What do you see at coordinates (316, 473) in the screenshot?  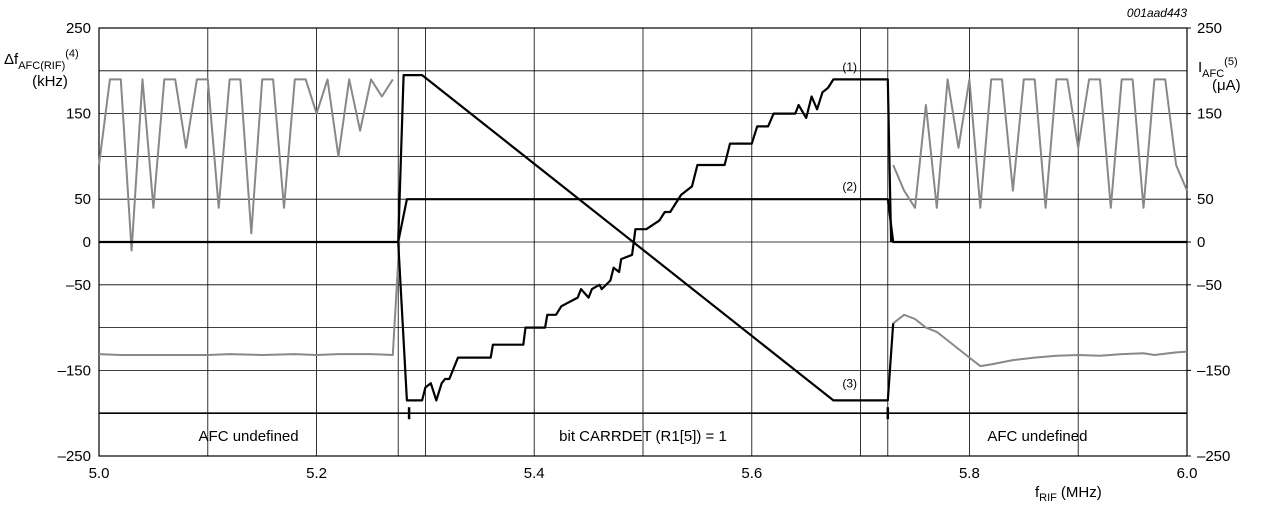 I see `x-tick-label: 5.2` at bounding box center [316, 473].